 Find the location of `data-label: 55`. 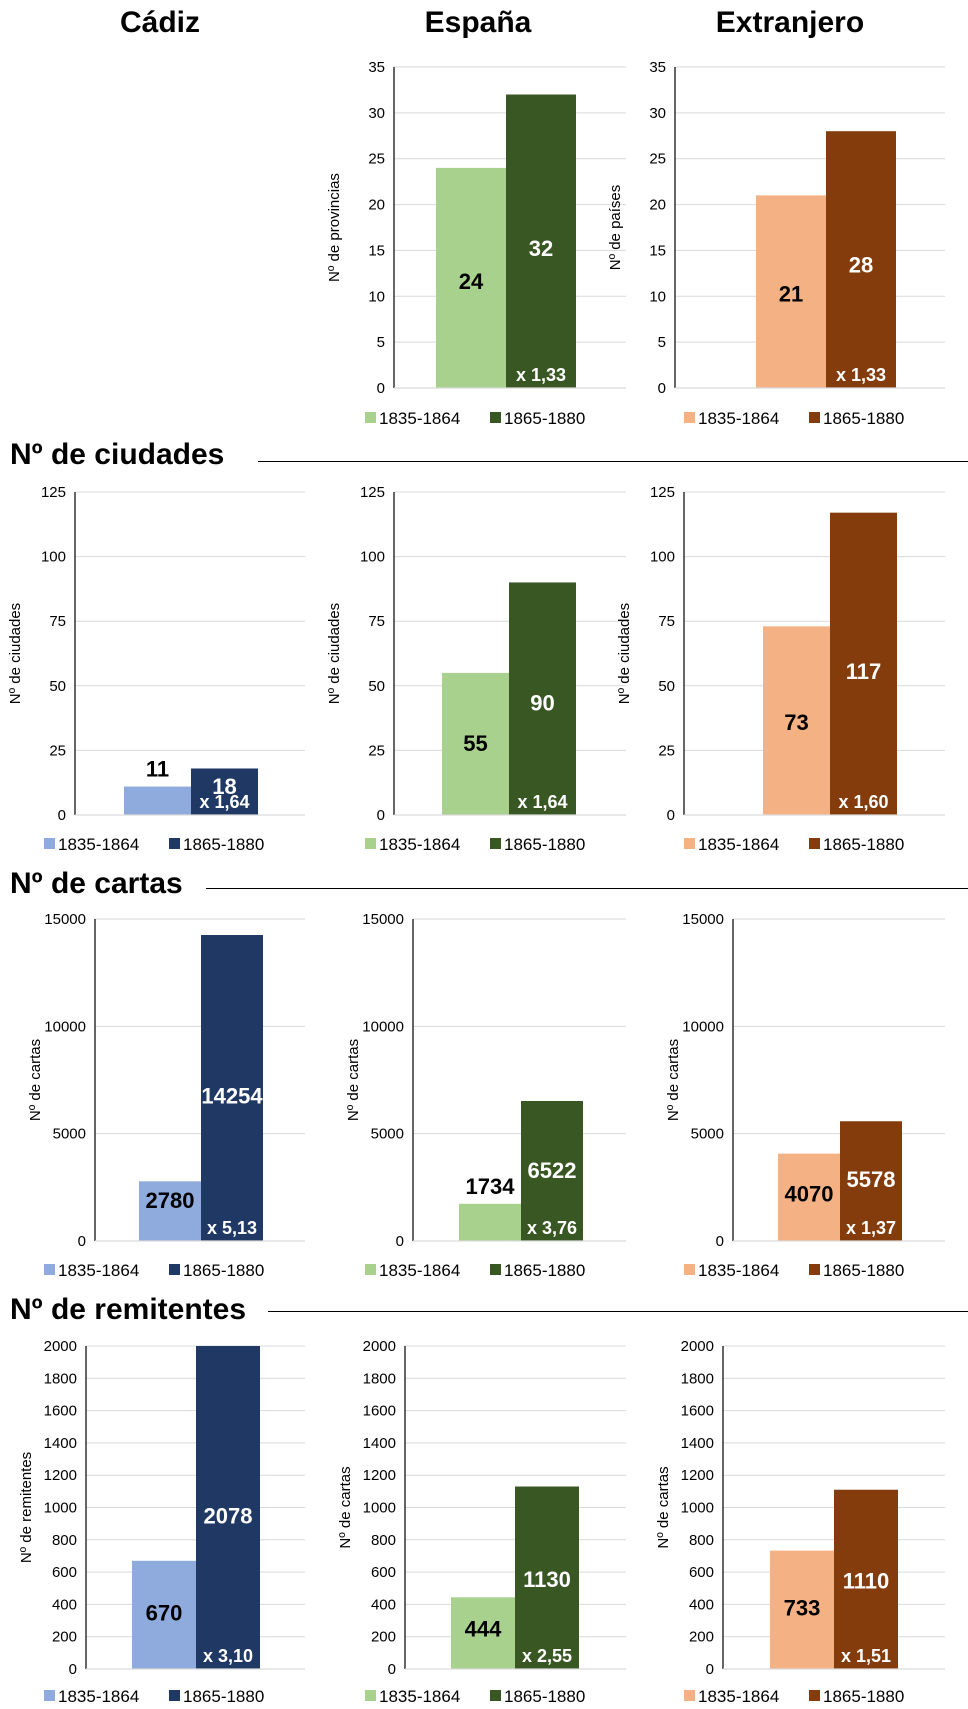

data-label: 55 is located at coordinates (475, 743).